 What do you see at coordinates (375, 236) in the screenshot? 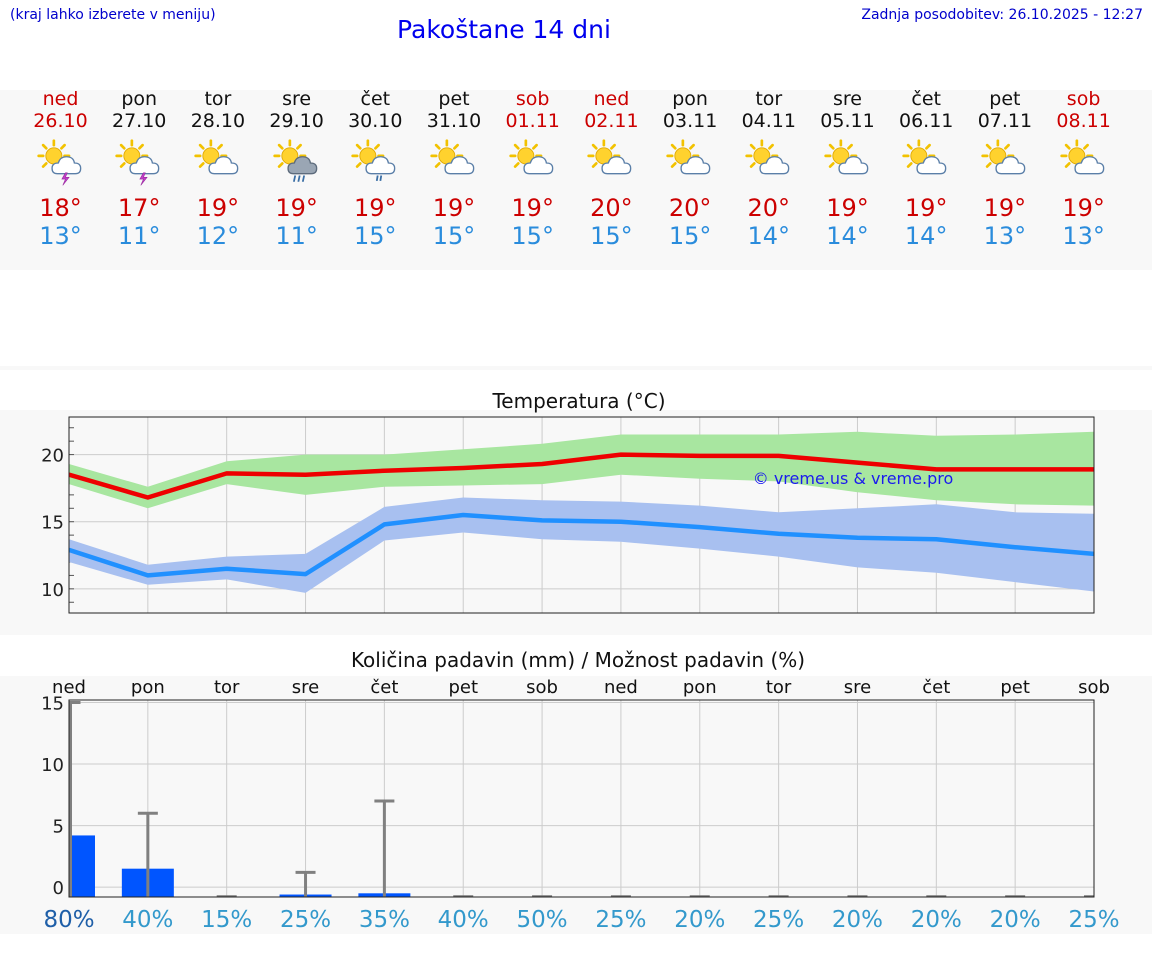
I see `temp-min: 15°` at bounding box center [375, 236].